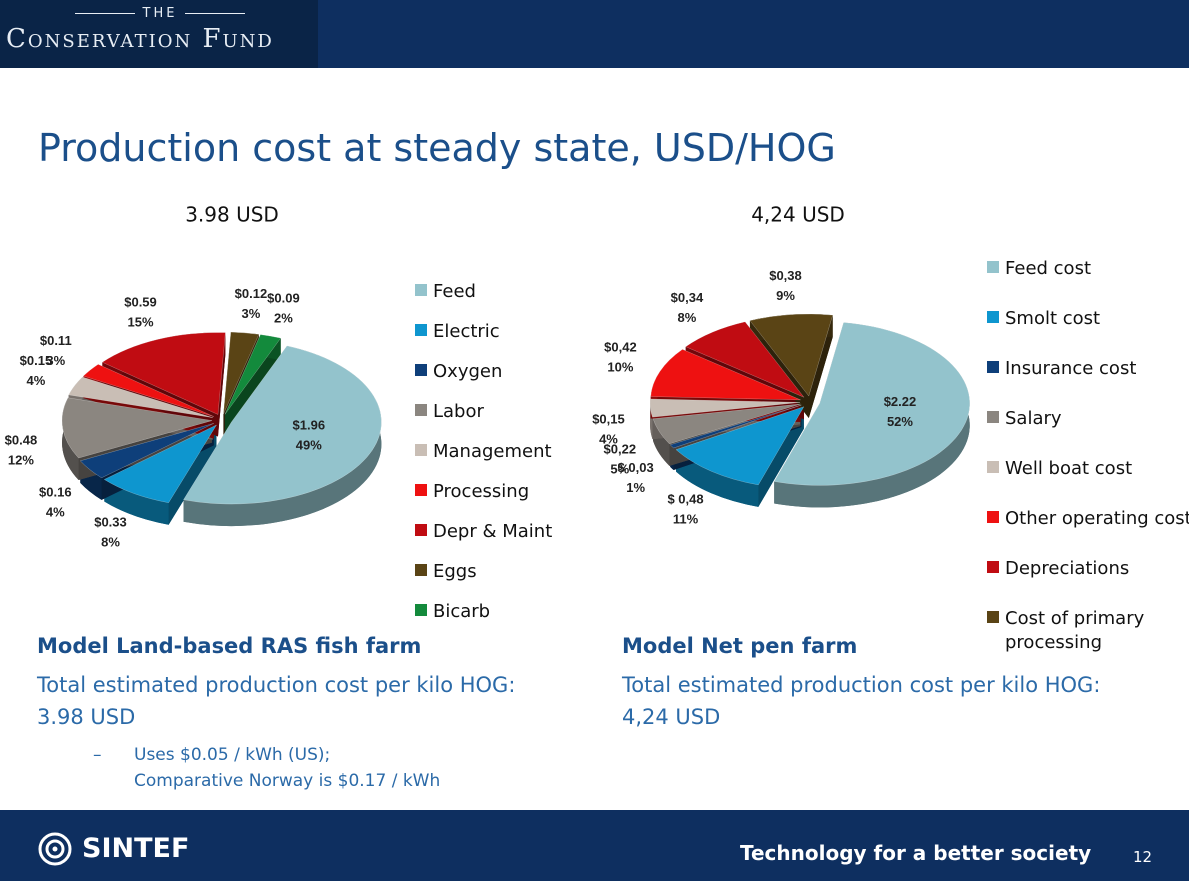 The image size is (1189, 881). Describe the element at coordinates (1088, 419) in the screenshot. I see `legend-item: Salary` at that location.